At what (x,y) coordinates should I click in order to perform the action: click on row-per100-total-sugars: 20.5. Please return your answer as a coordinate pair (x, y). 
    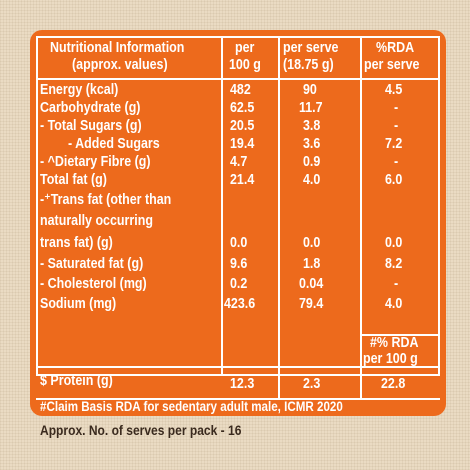
    Looking at the image, I should click on (242, 126).